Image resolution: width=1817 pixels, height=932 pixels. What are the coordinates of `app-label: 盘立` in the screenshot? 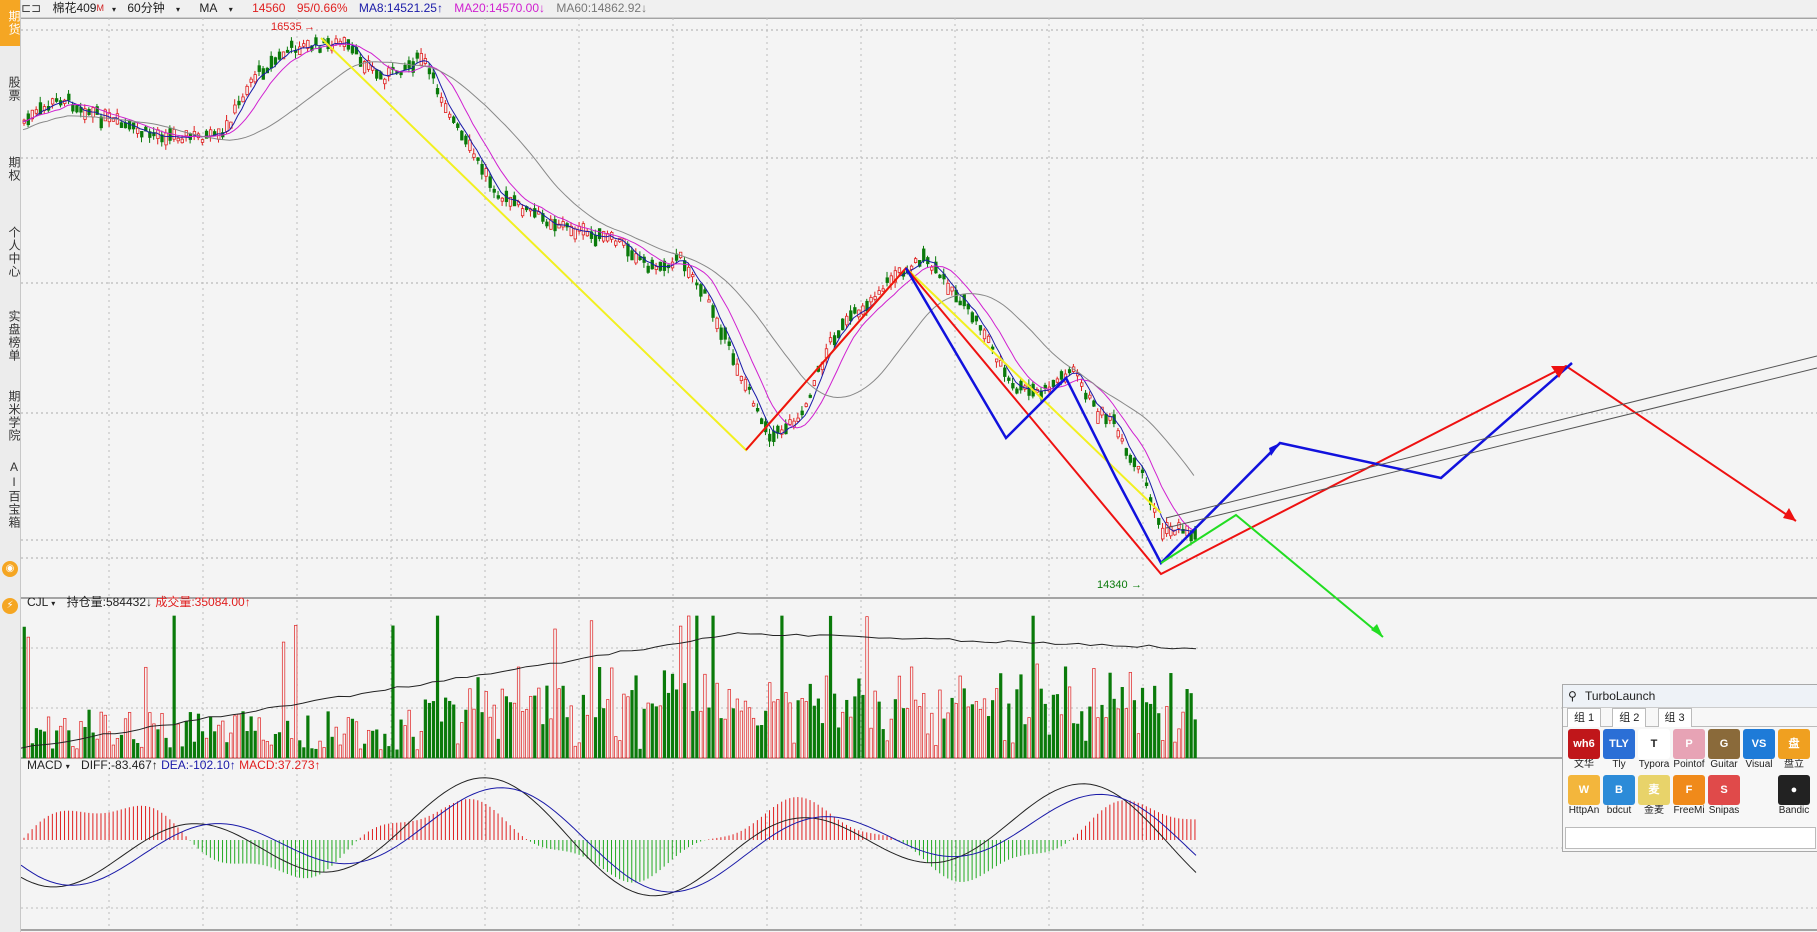 It's located at (1794, 764).